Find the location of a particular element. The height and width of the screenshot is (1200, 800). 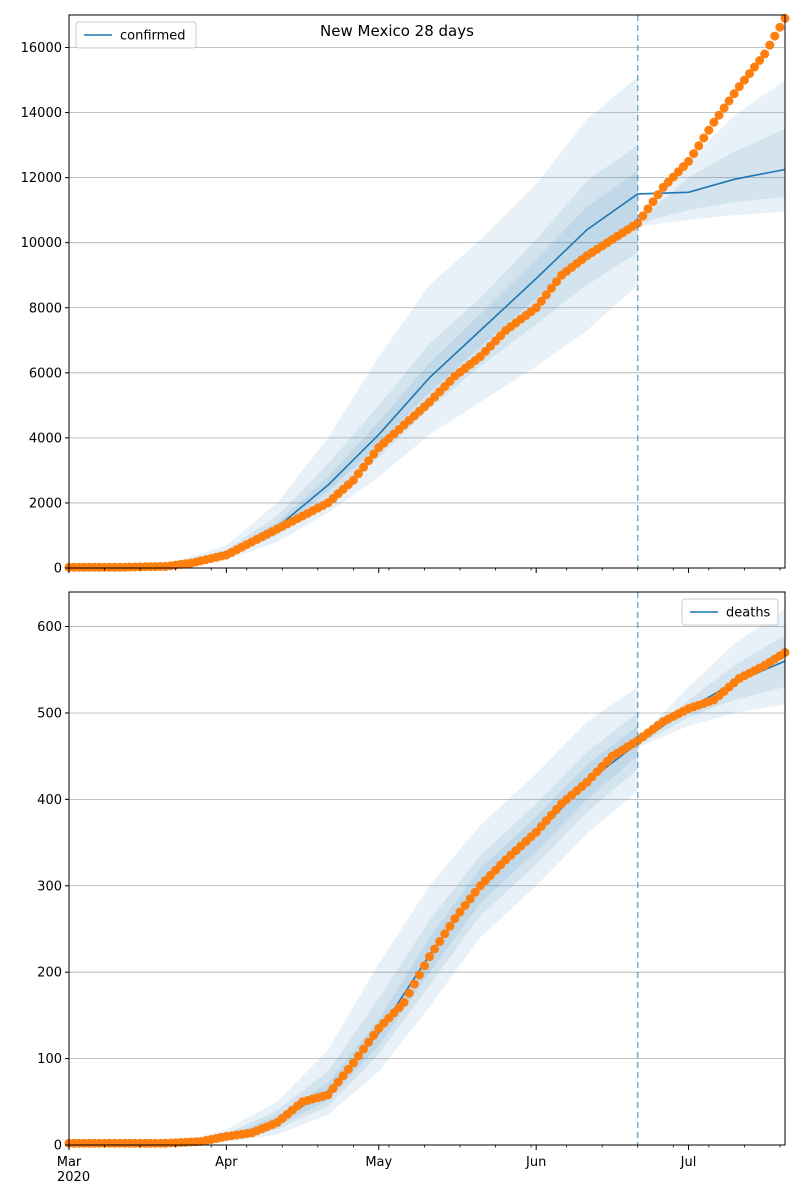

y-tick-label: 12000 is located at coordinates (41, 178).